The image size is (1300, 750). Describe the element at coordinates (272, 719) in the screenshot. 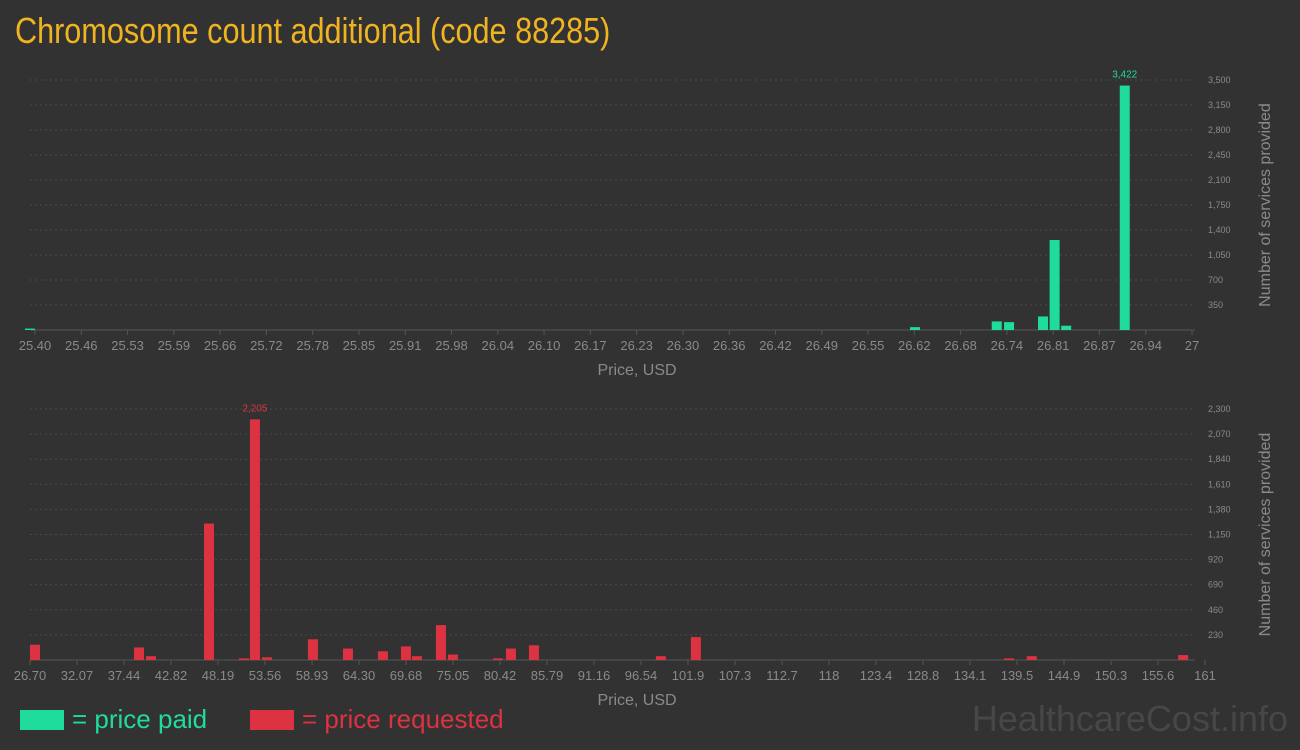

I see `legend-swatch-requested` at that location.